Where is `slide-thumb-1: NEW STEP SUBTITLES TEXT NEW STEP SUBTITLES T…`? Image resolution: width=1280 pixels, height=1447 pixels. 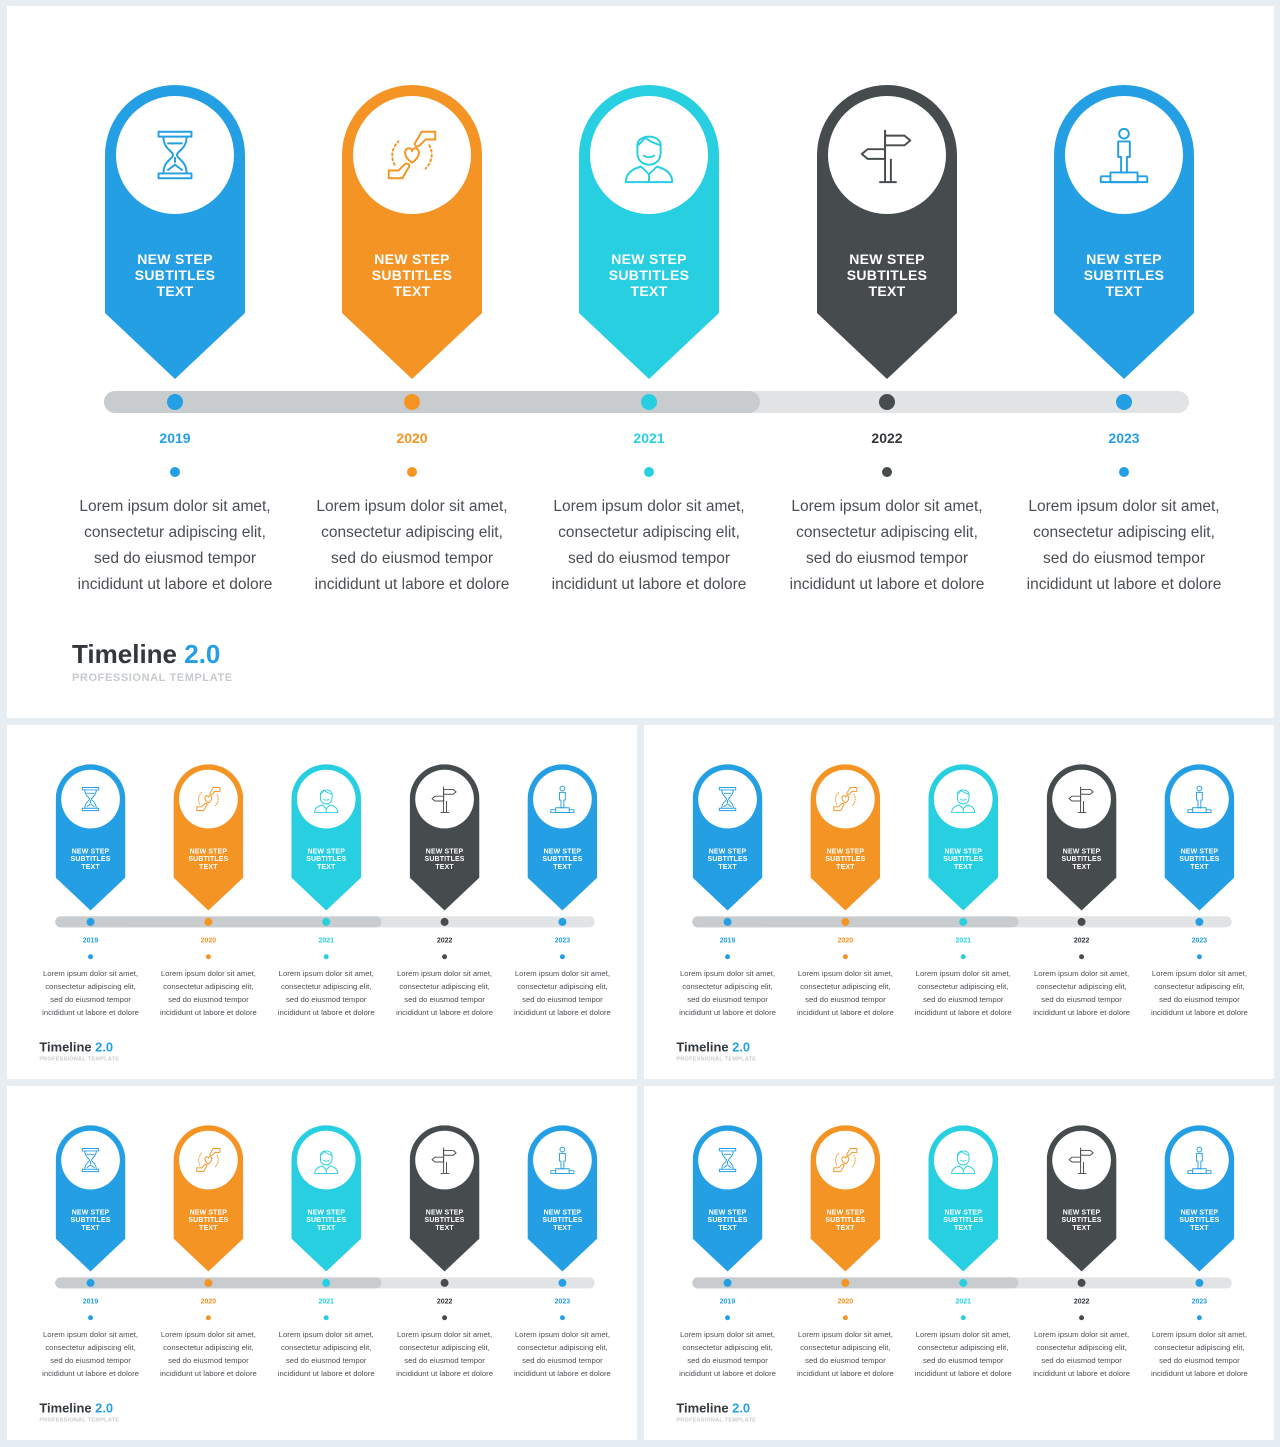 slide-thumb-1: NEW STEP SUBTITLES TEXT NEW STEP SUBTITLES T… is located at coordinates (322, 902).